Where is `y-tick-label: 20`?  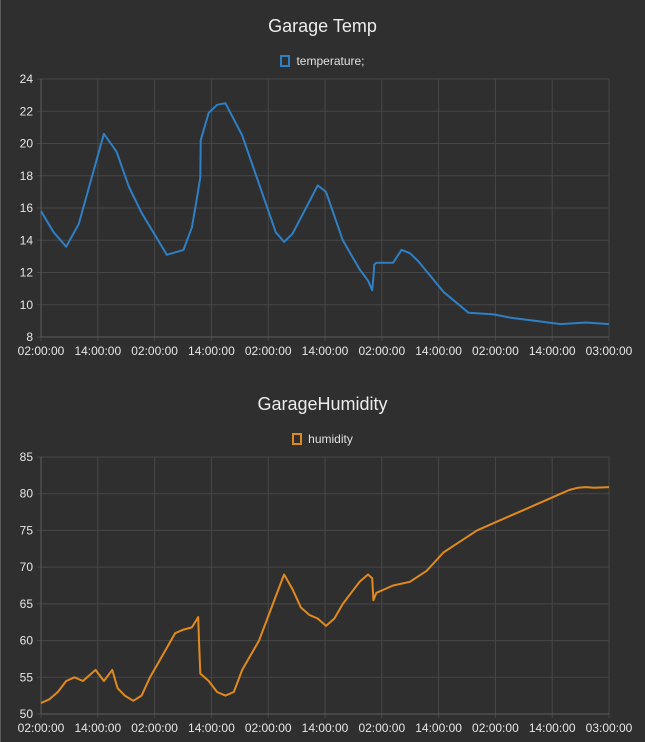
y-tick-label: 20 is located at coordinates (27, 144).